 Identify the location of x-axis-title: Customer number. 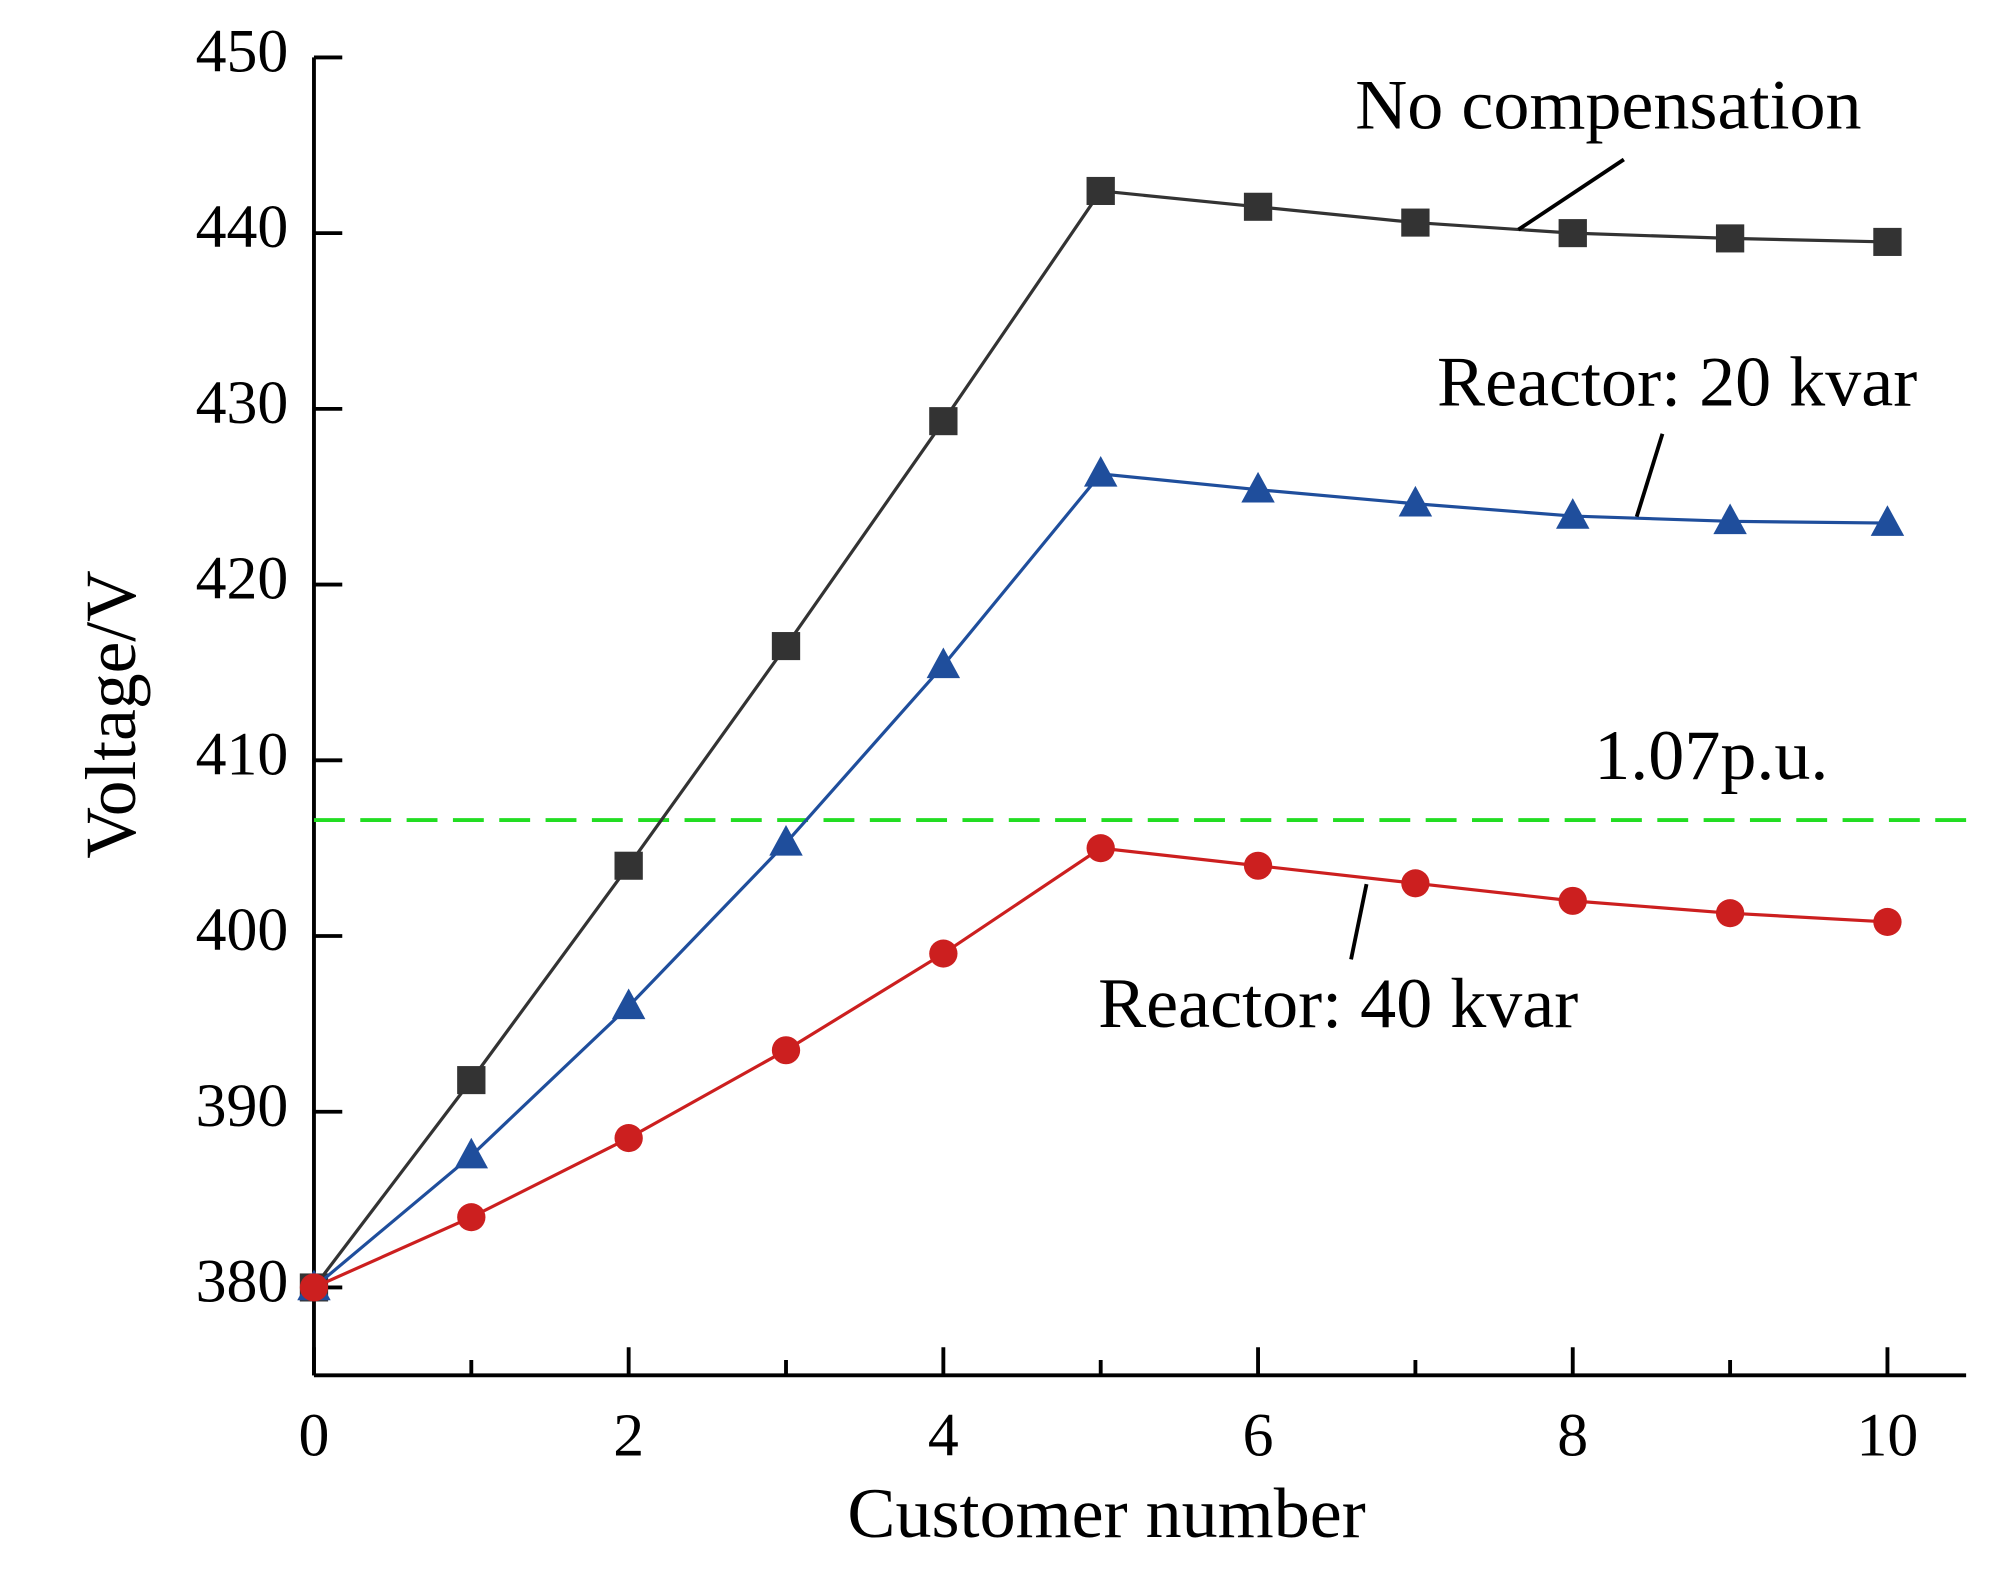
(1106, 1513).